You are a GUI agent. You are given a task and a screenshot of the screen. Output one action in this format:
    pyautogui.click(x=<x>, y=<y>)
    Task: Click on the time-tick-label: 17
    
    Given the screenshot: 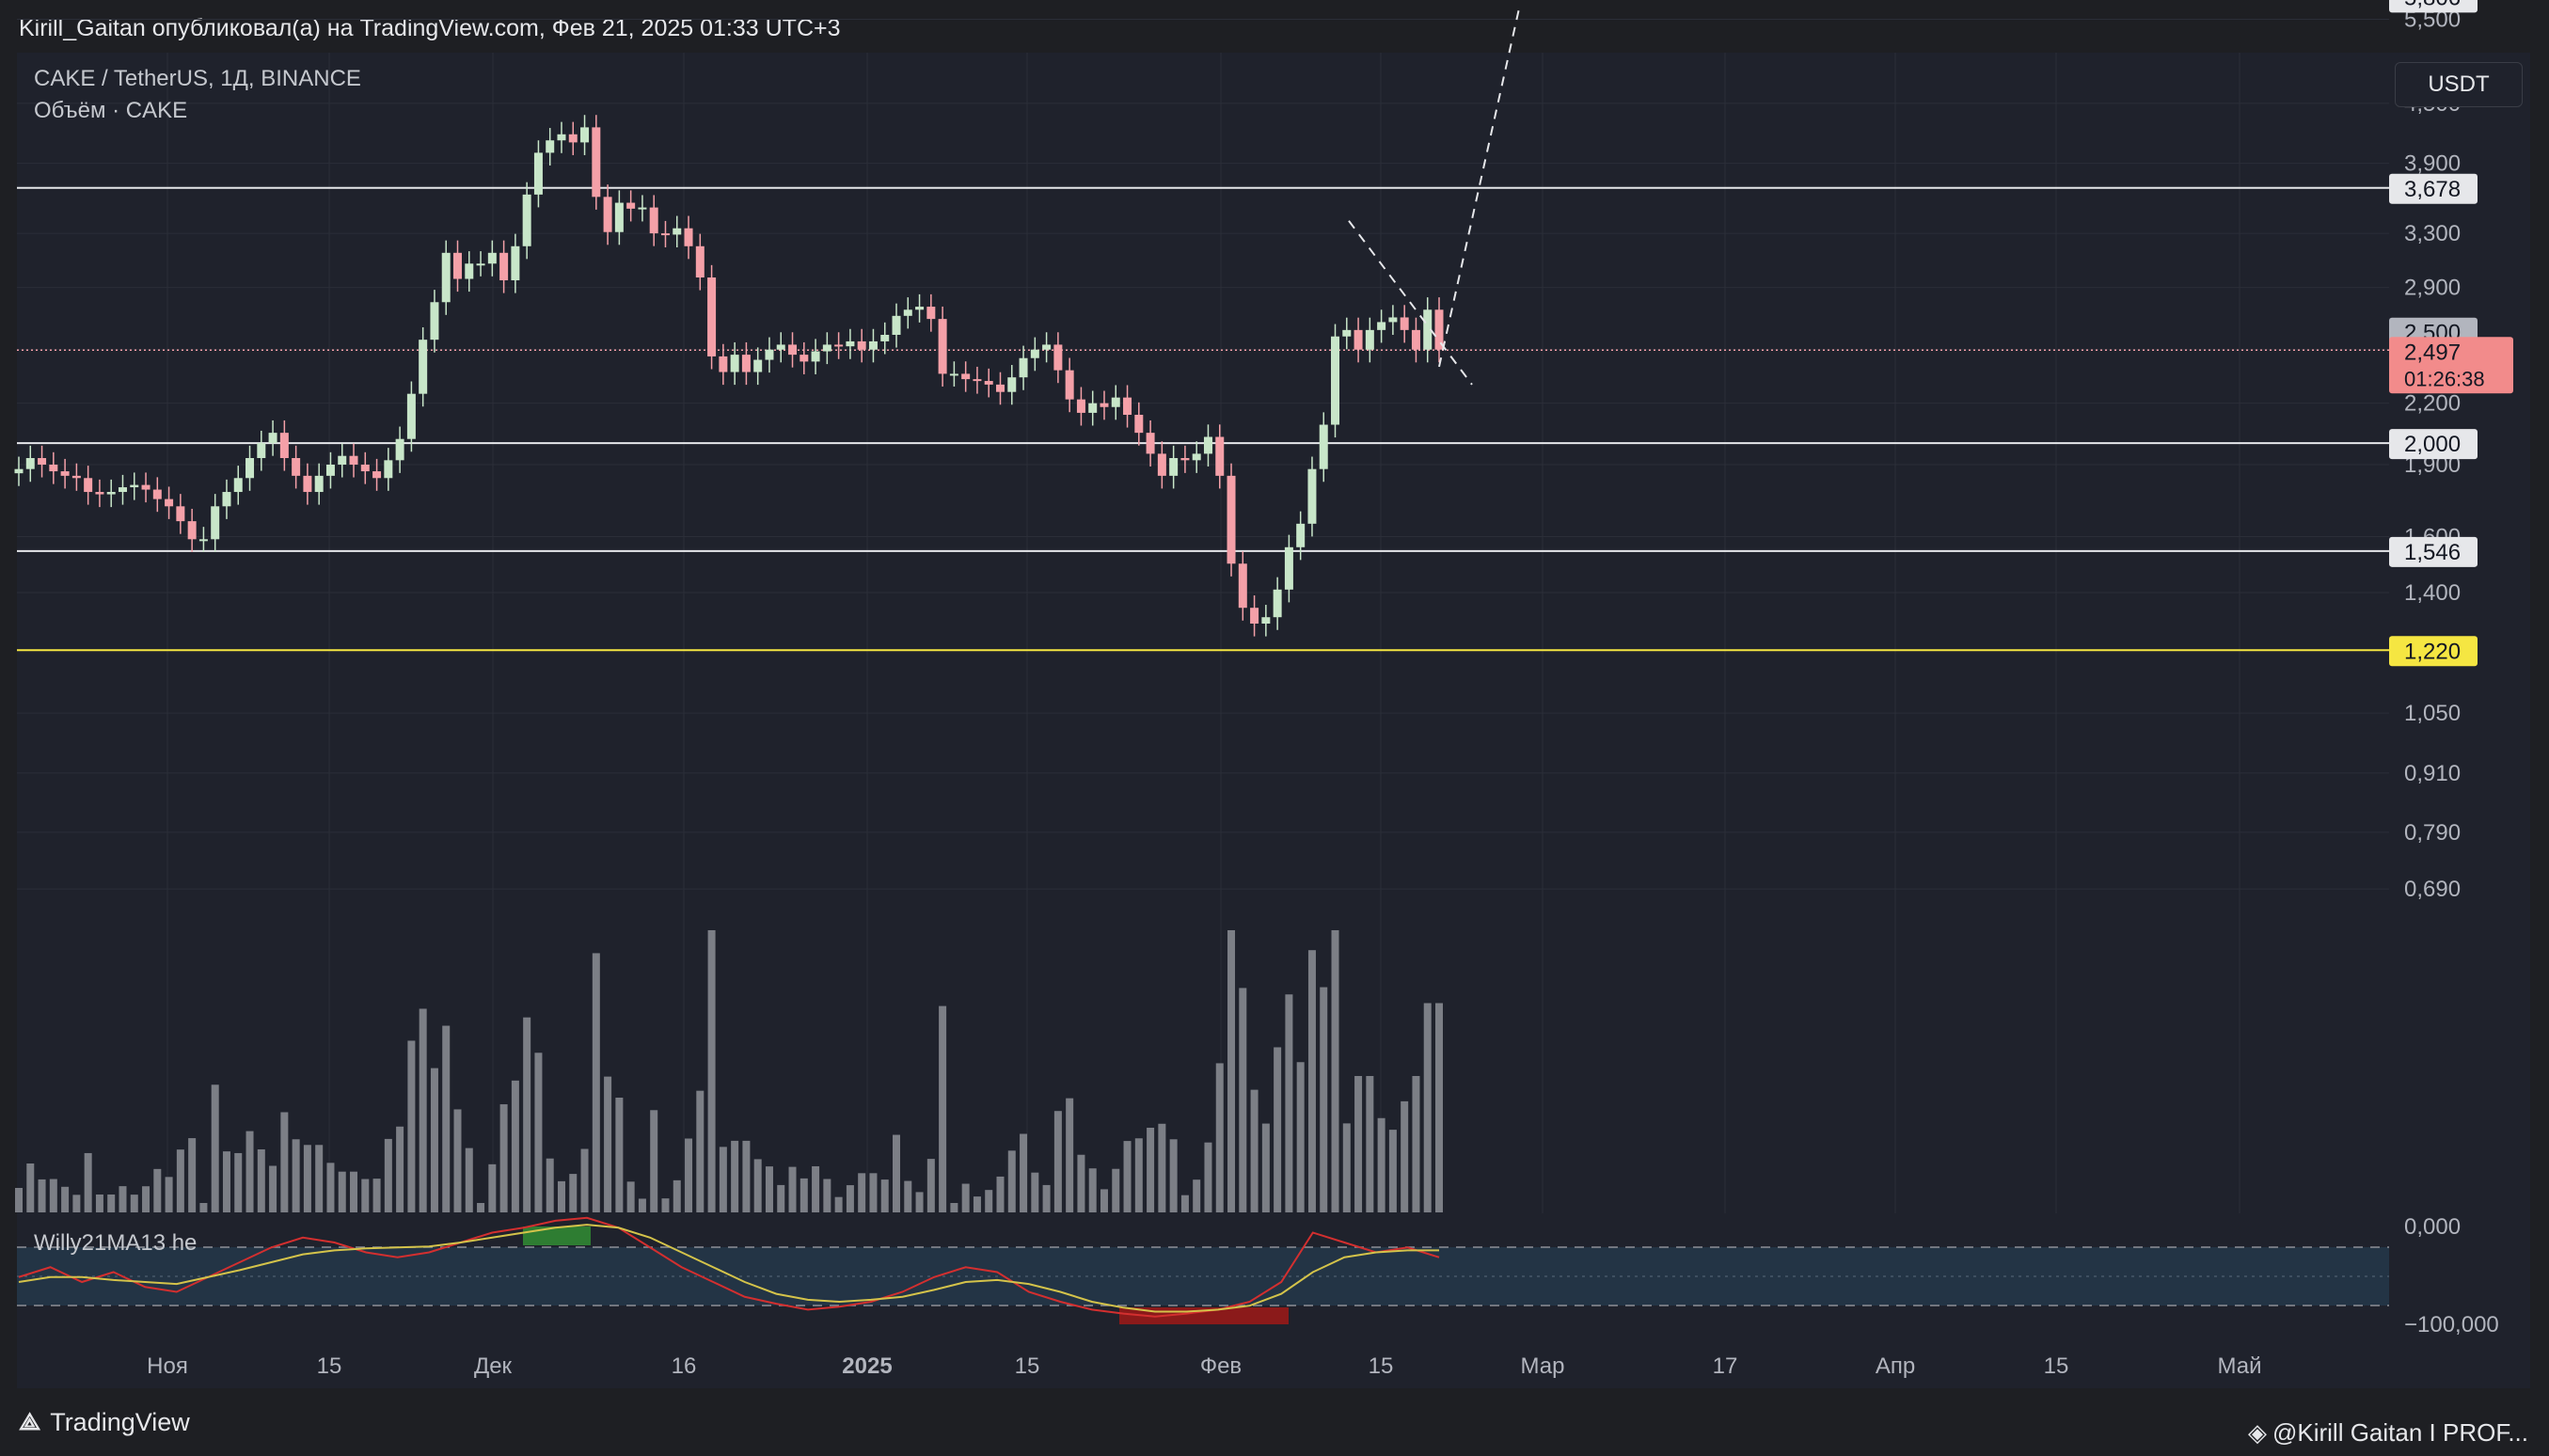 What is the action you would take?
    pyautogui.click(x=1725, y=1366)
    